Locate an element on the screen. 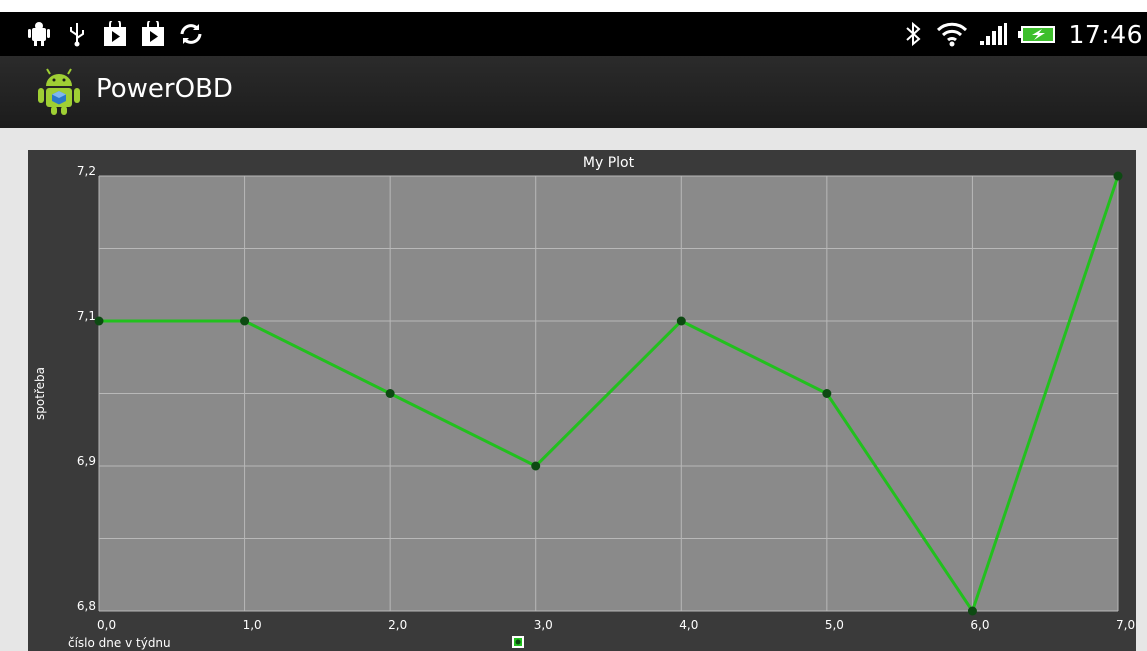  y-tick-label: 6,8 is located at coordinates (86, 606).